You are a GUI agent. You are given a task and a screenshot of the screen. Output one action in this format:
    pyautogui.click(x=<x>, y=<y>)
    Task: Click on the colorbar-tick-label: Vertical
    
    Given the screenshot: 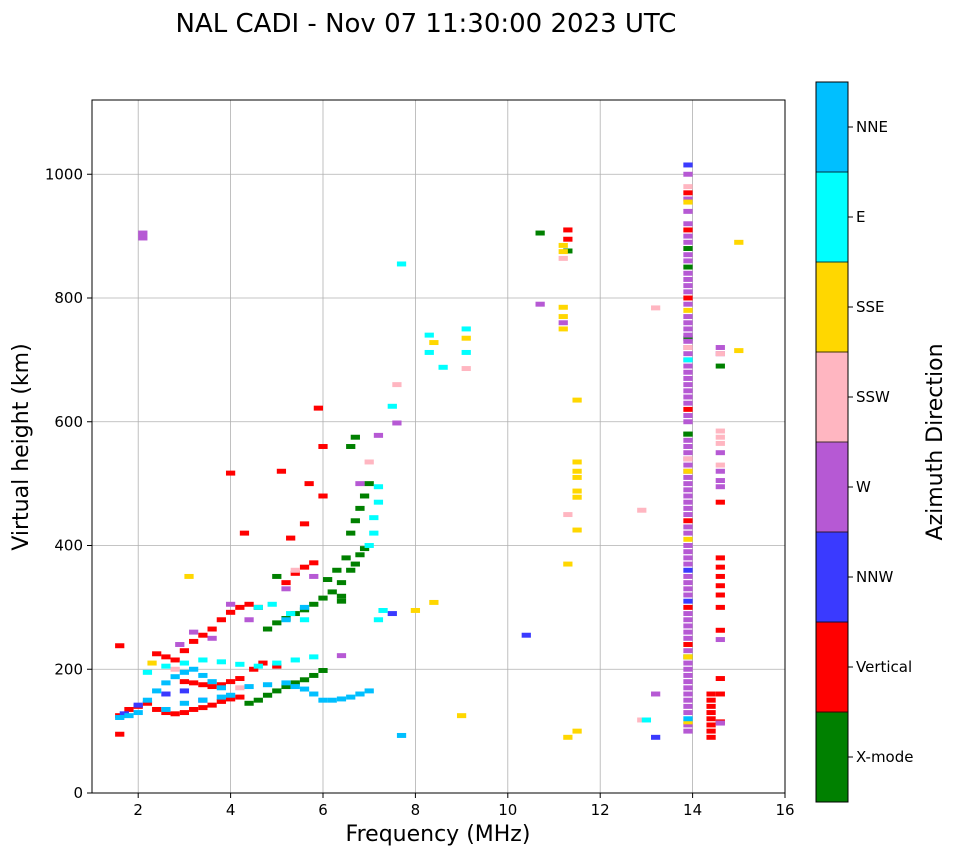 What is the action you would take?
    pyautogui.click(x=884, y=667)
    